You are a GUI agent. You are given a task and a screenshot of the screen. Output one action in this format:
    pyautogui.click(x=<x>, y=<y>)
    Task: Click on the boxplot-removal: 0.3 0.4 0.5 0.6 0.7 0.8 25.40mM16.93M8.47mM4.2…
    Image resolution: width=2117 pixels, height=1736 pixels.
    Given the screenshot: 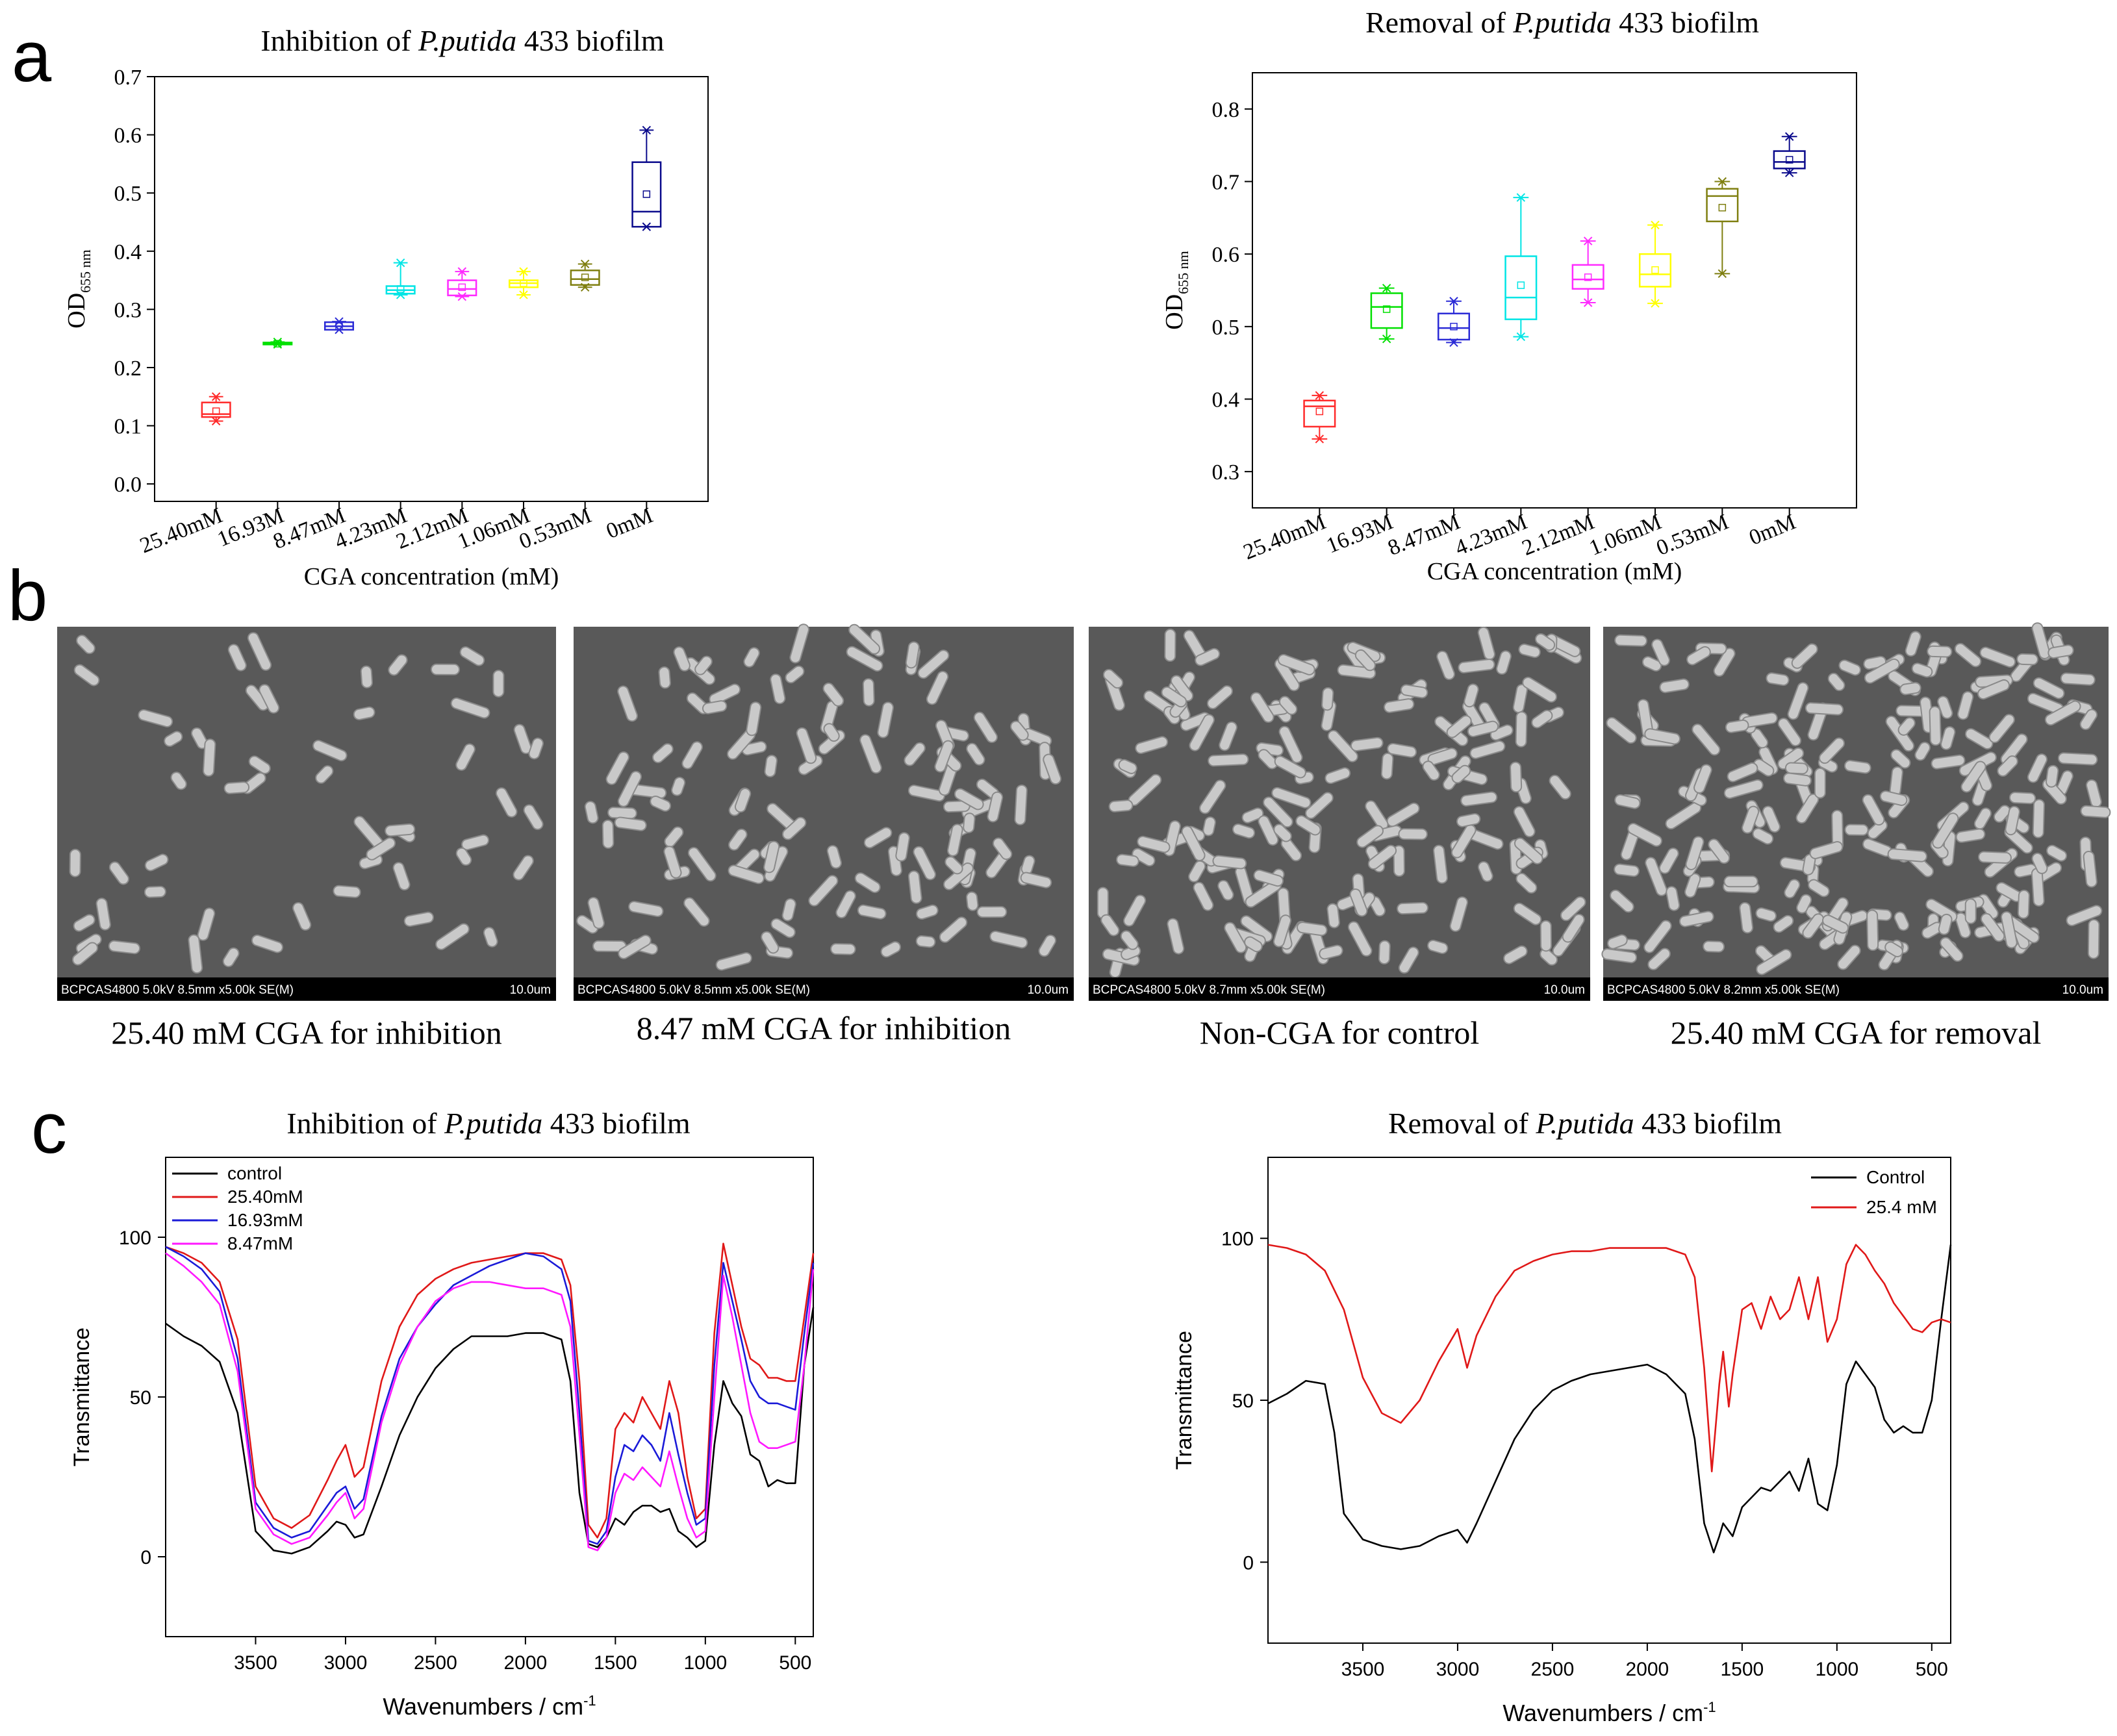 What is the action you would take?
    pyautogui.click(x=1509, y=329)
    